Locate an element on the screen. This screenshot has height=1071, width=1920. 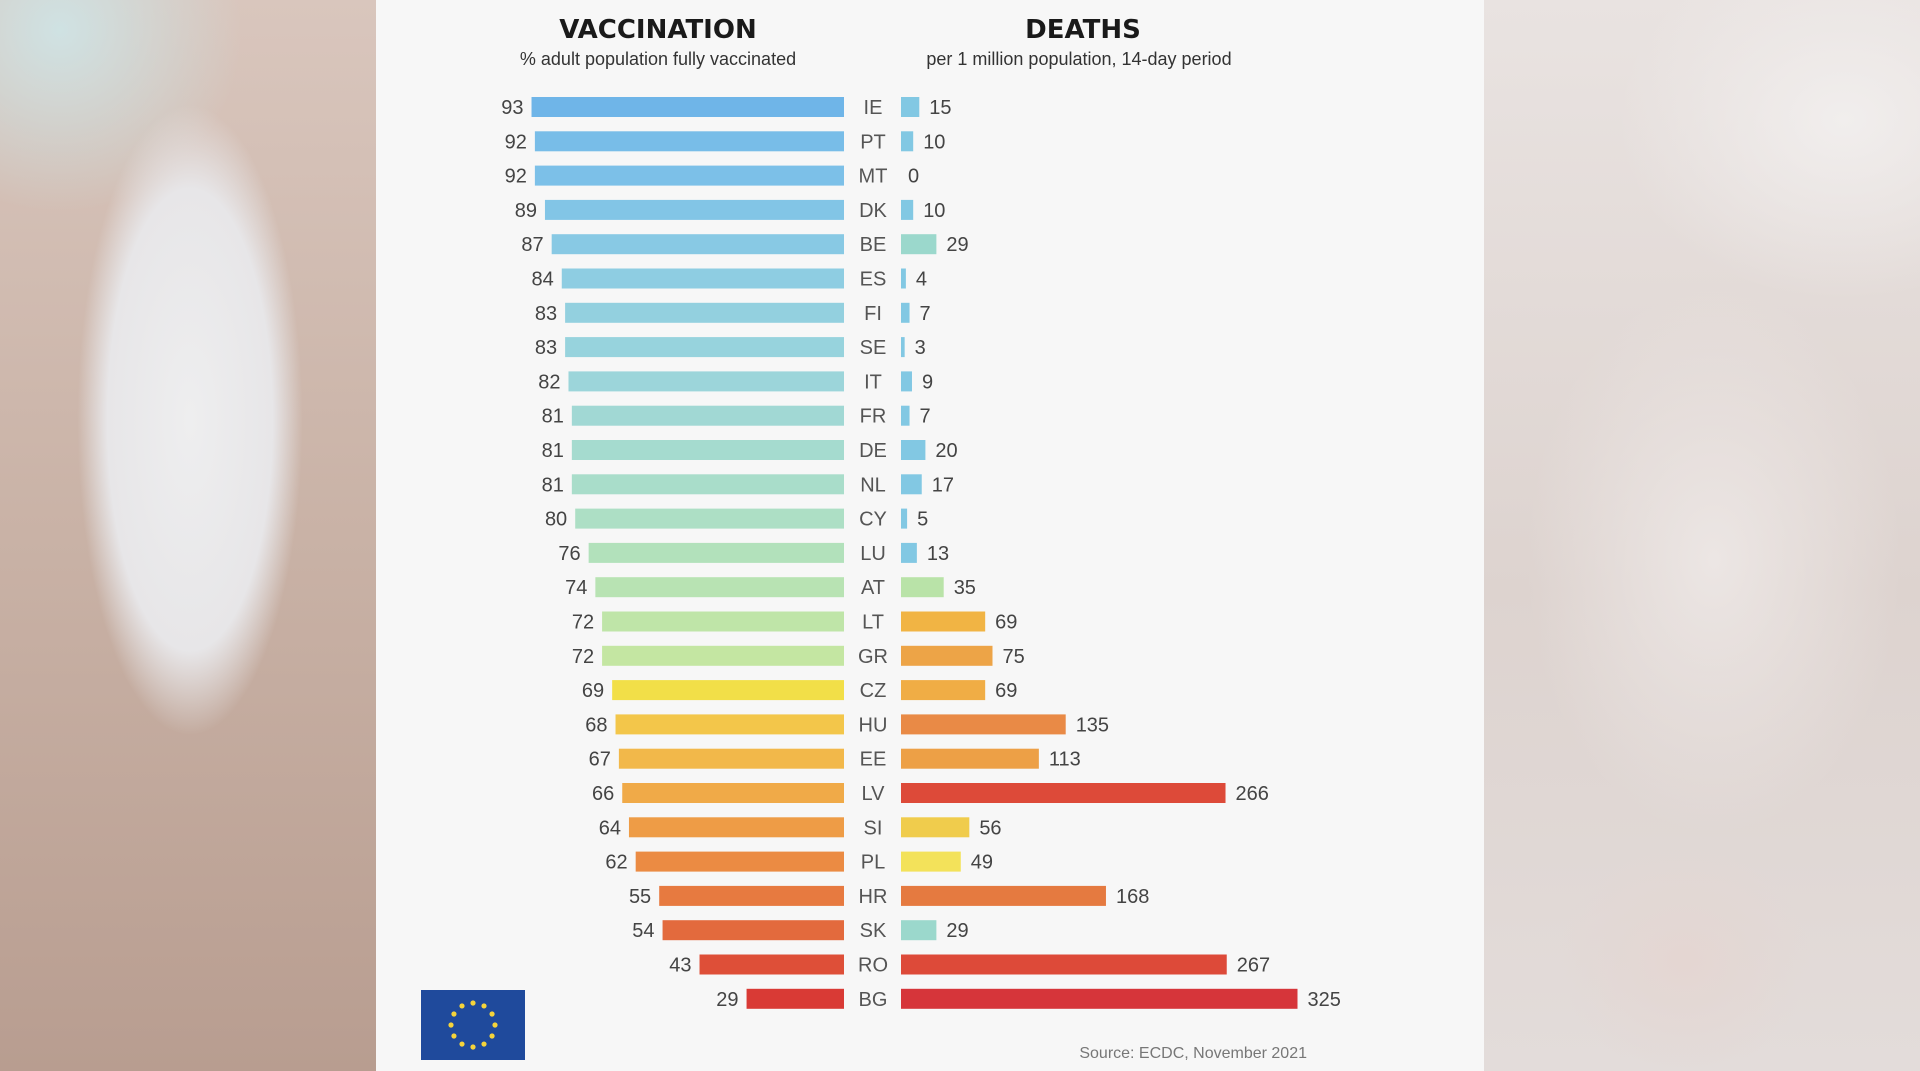
vaccination-value-si: 64 is located at coordinates (610, 828).